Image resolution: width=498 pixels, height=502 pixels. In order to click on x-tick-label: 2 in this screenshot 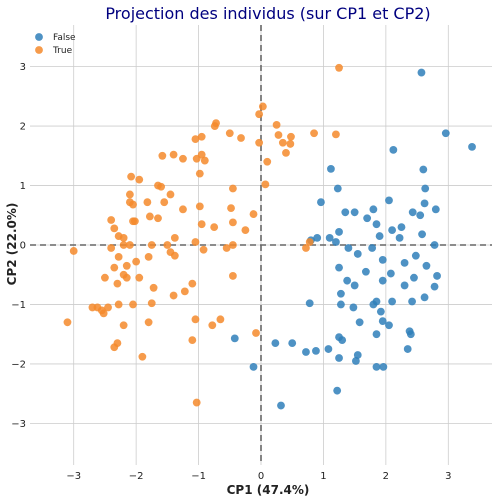, I will do `click(386, 476)`.